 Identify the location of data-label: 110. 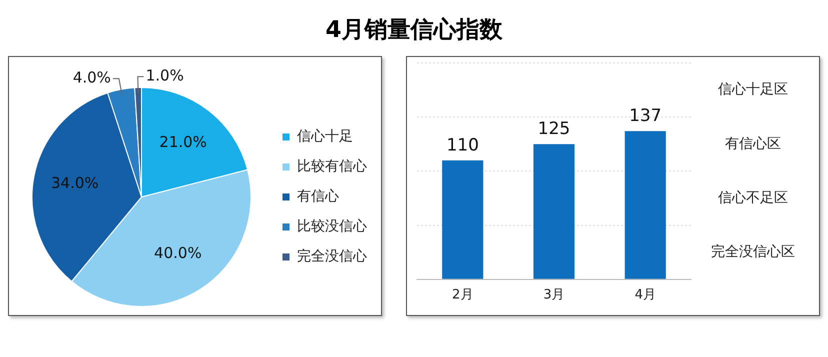
(462, 145).